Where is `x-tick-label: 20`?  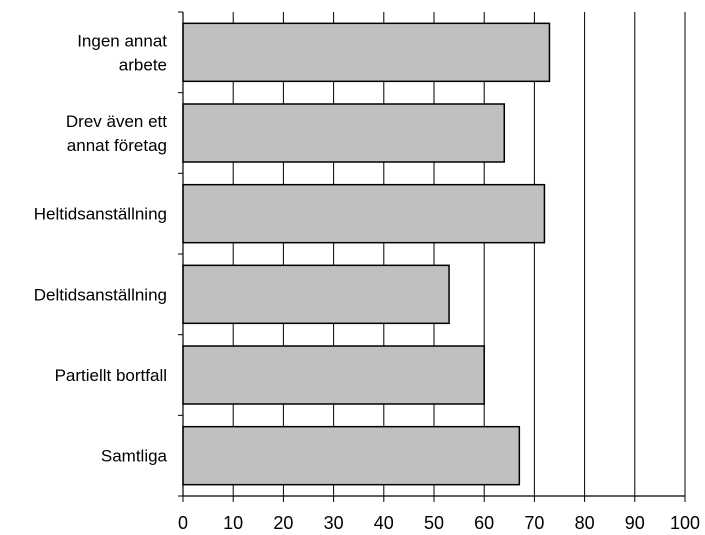
x-tick-label: 20 is located at coordinates (283, 523).